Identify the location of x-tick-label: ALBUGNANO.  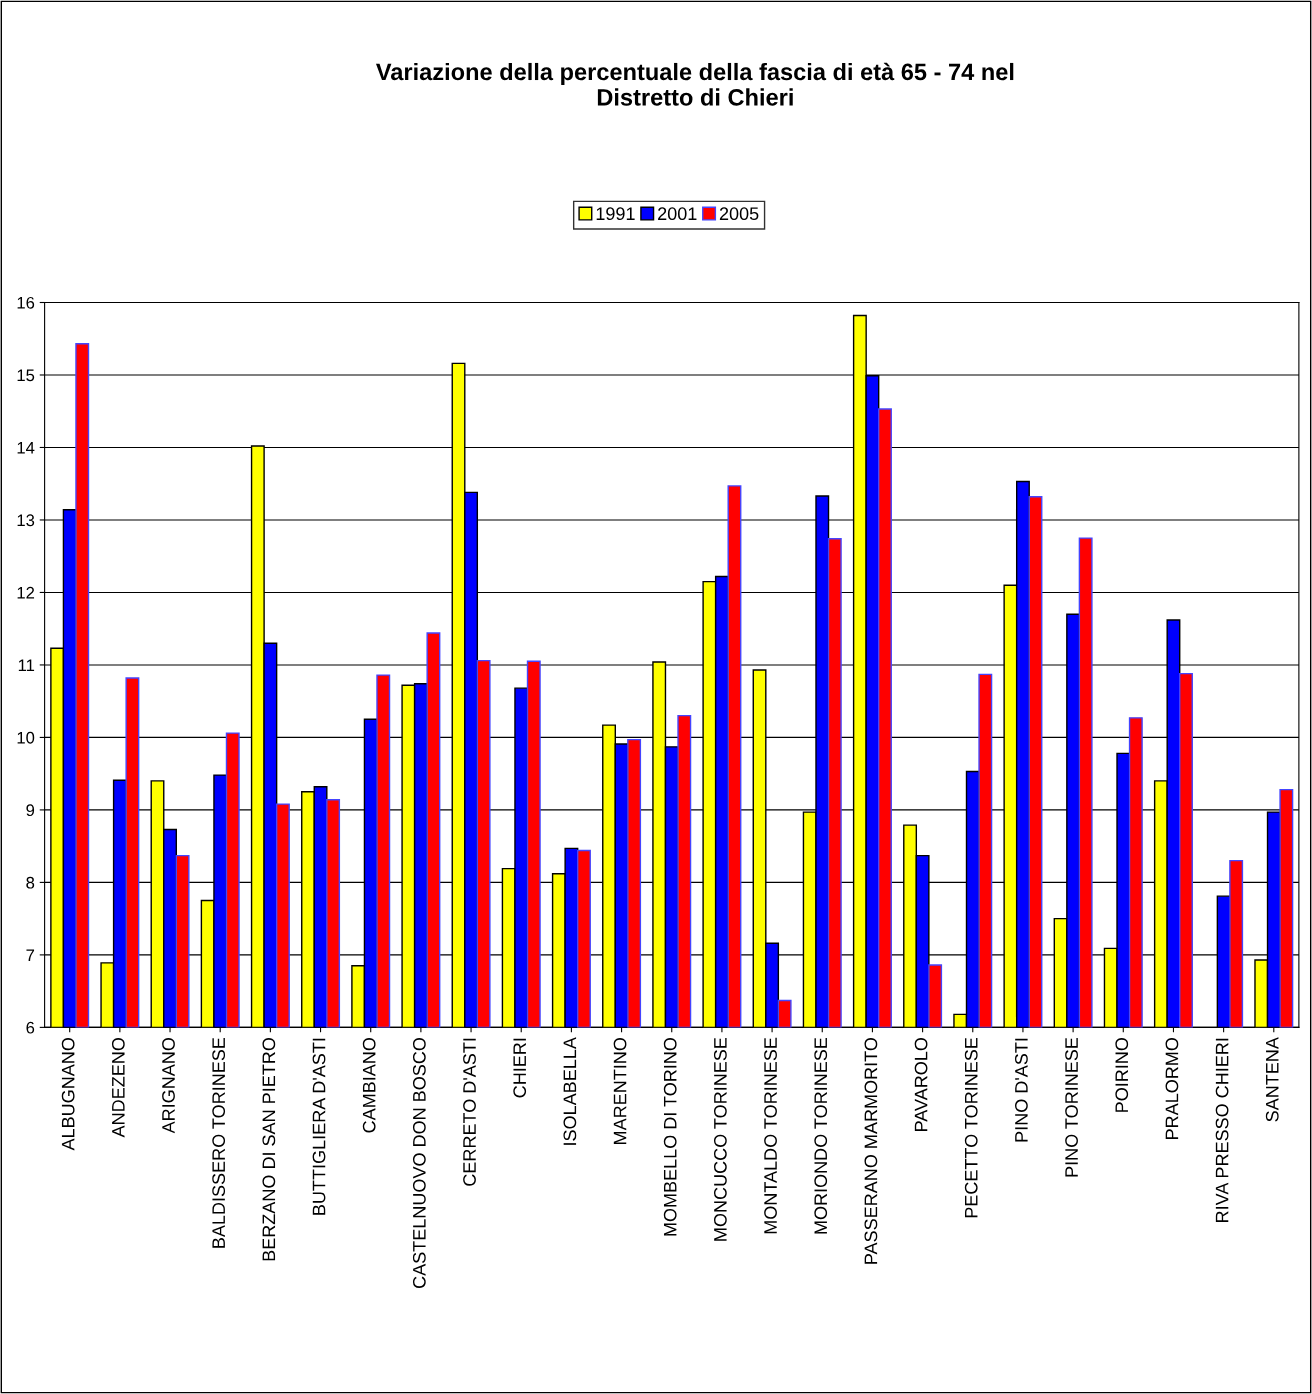
(68, 1094).